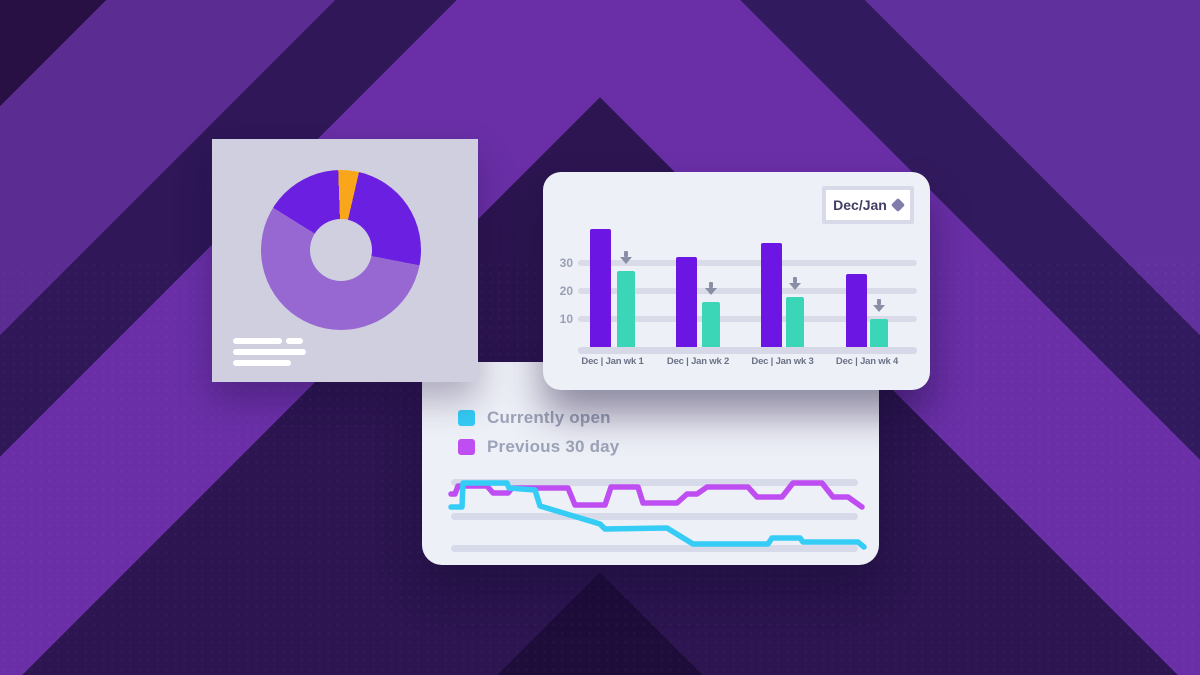  I want to click on currently-open-line, so click(657, 515).